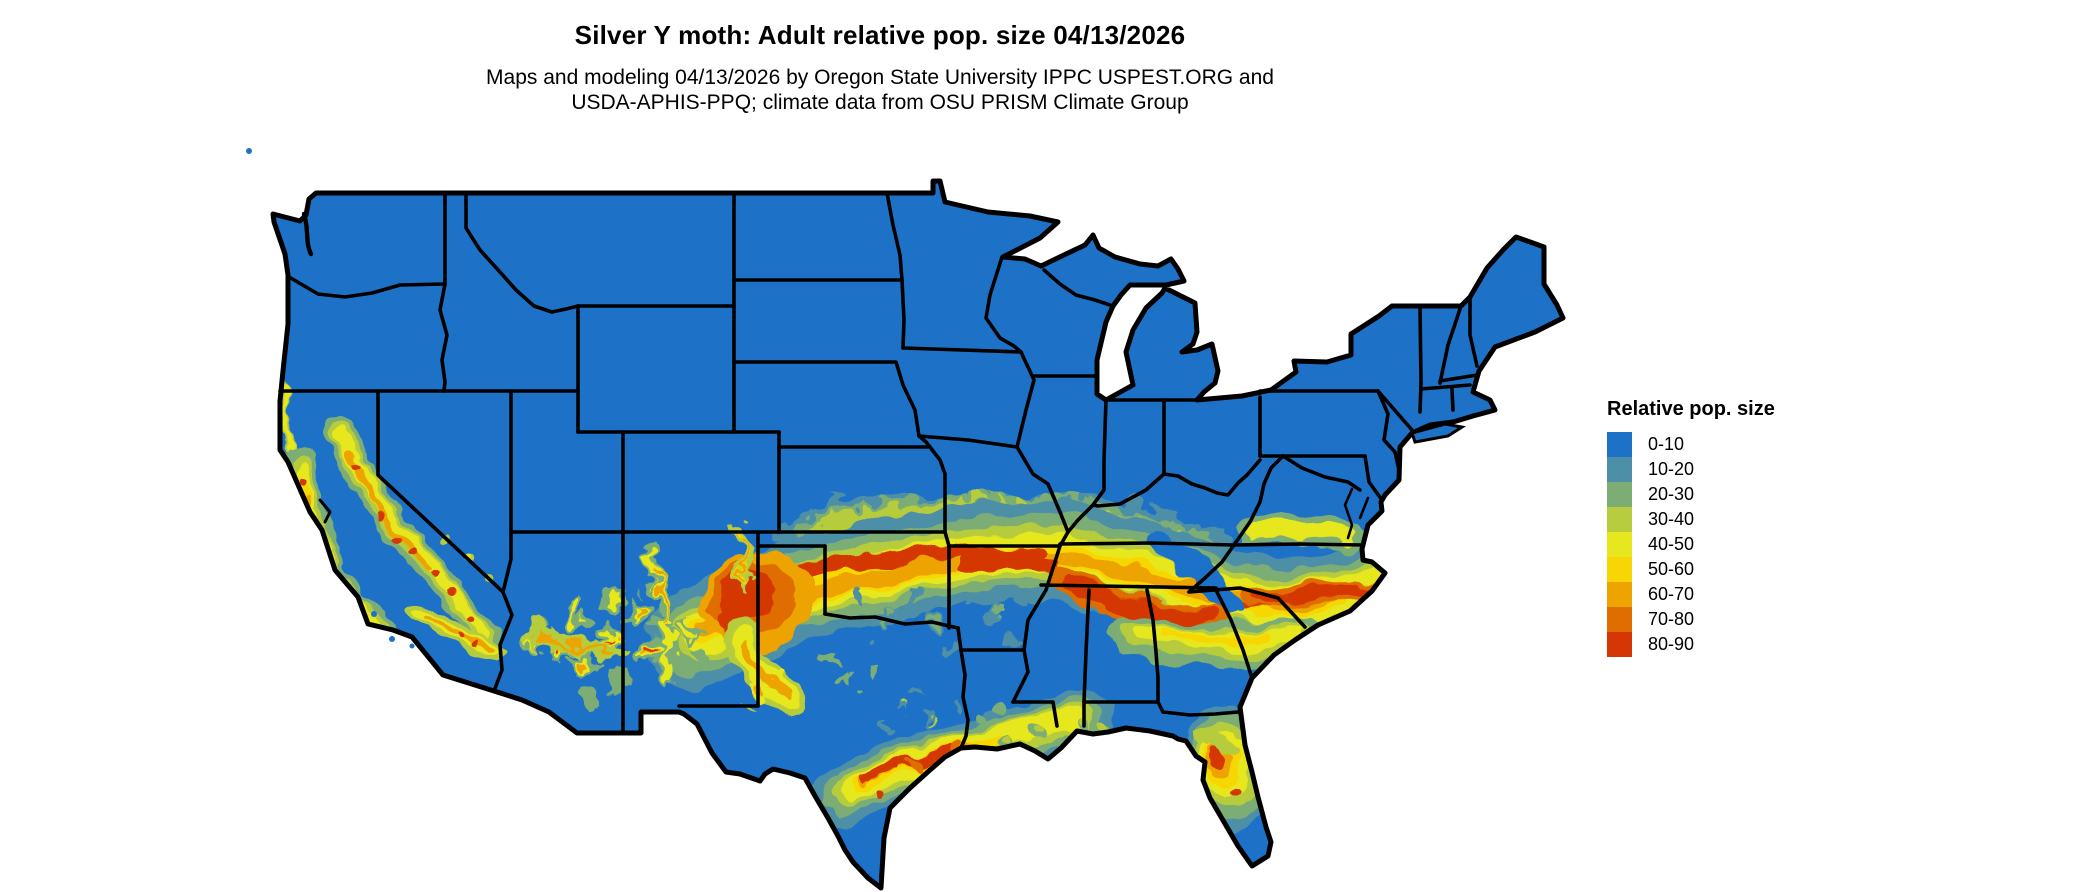 The image size is (2100, 892). I want to click on legend-item: 40-50, so click(1691, 544).